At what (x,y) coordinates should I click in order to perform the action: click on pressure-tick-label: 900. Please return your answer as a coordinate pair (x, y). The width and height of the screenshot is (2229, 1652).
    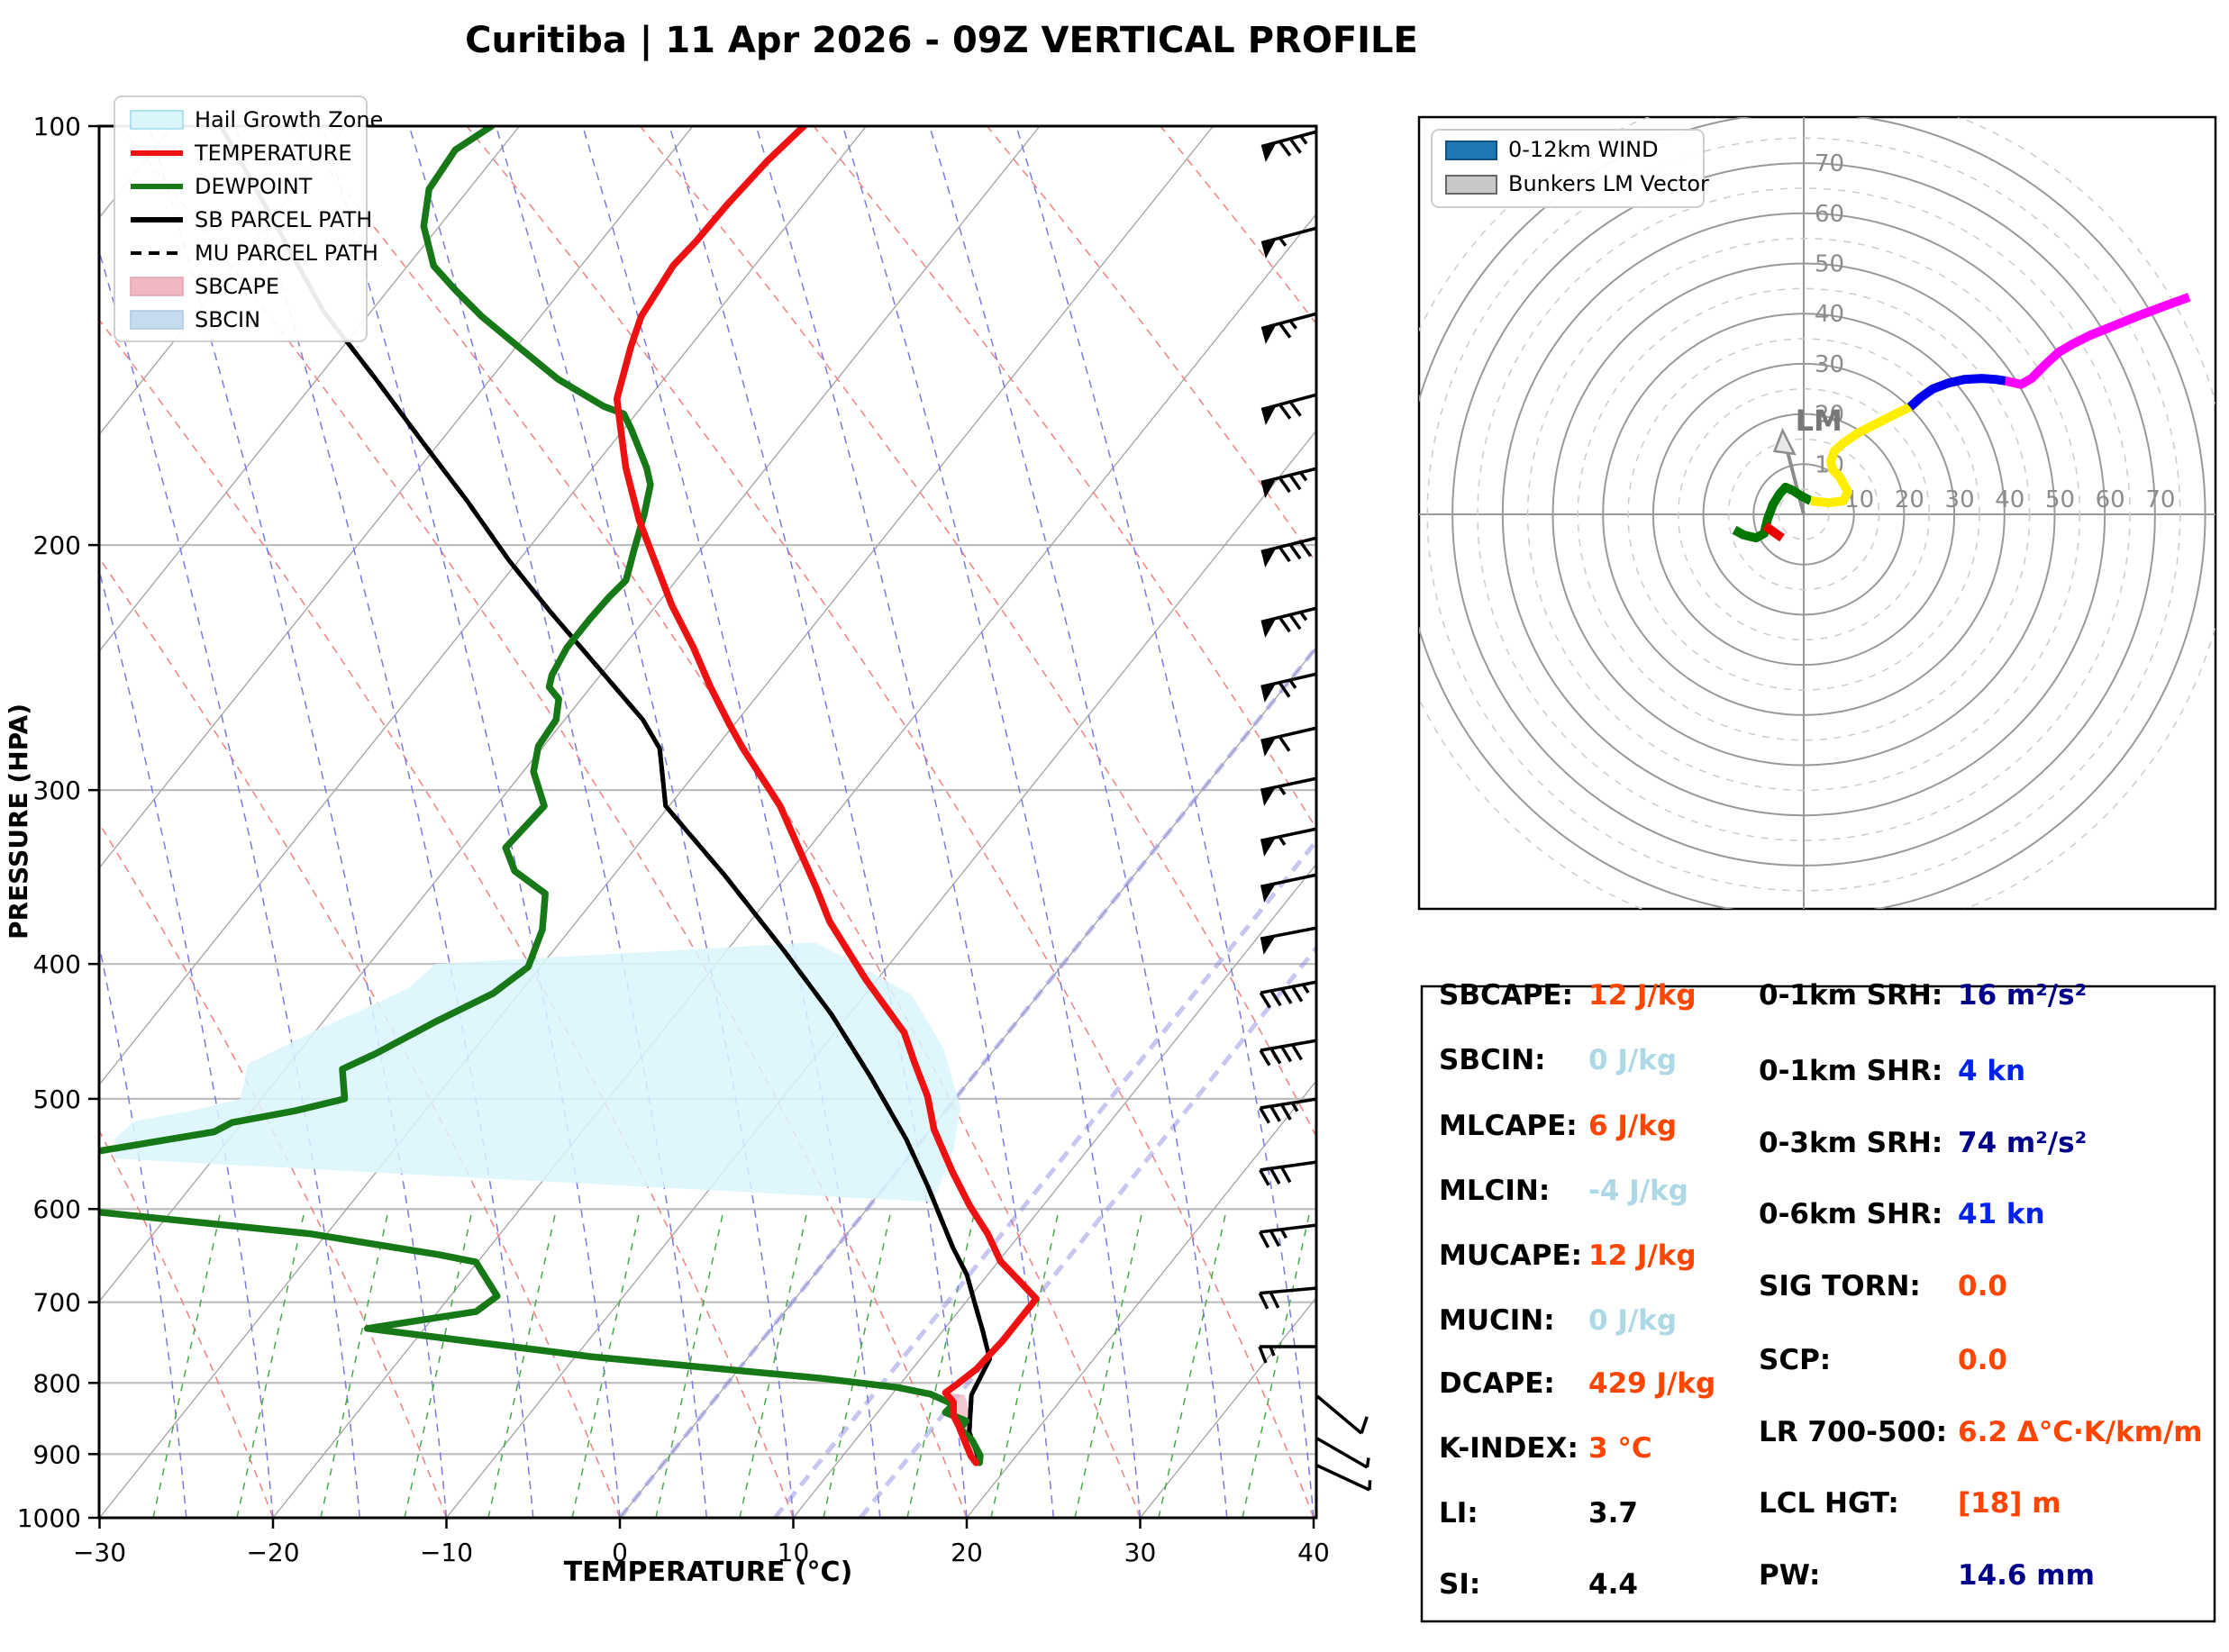
    Looking at the image, I should click on (57, 1454).